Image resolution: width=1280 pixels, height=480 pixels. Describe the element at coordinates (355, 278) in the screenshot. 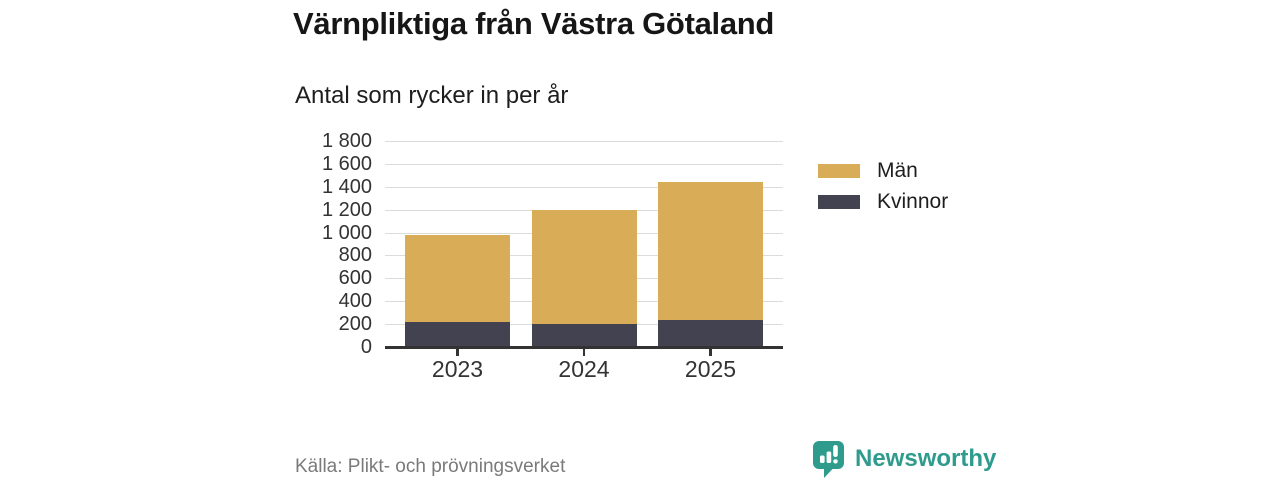

I see `y-tick-label: 600` at that location.